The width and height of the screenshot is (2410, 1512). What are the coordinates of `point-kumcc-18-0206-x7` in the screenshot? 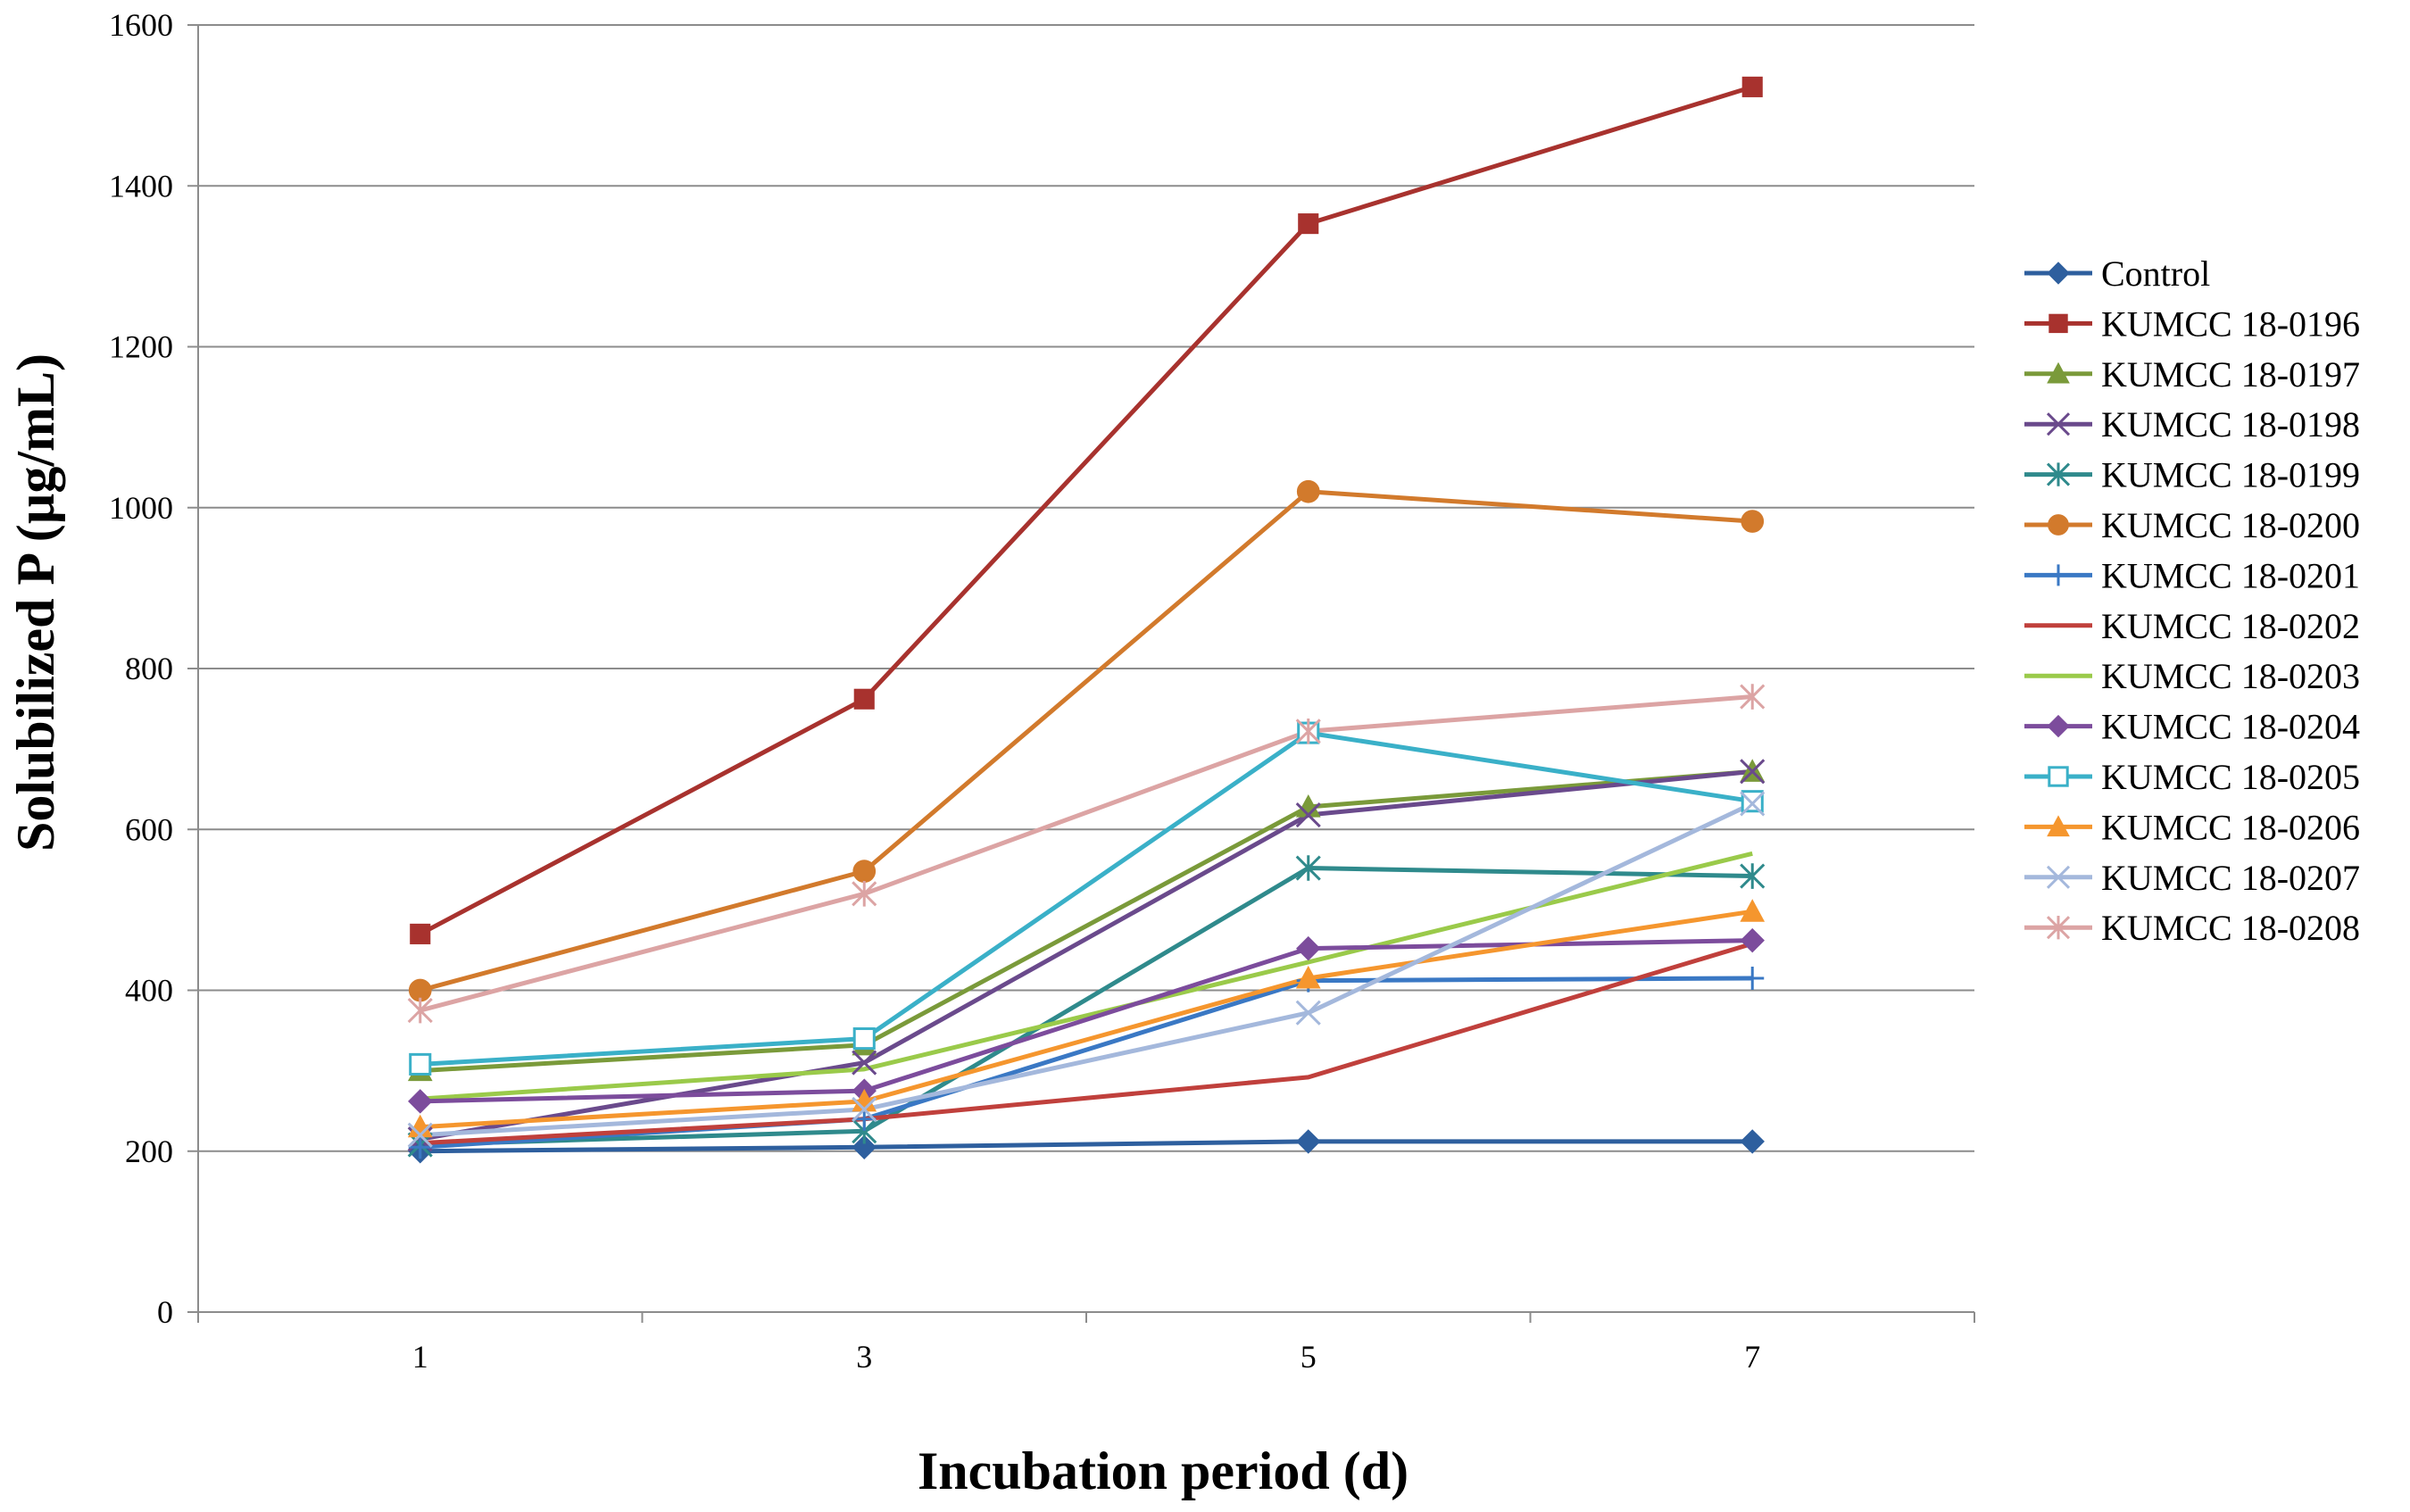 It's located at (1753, 911).